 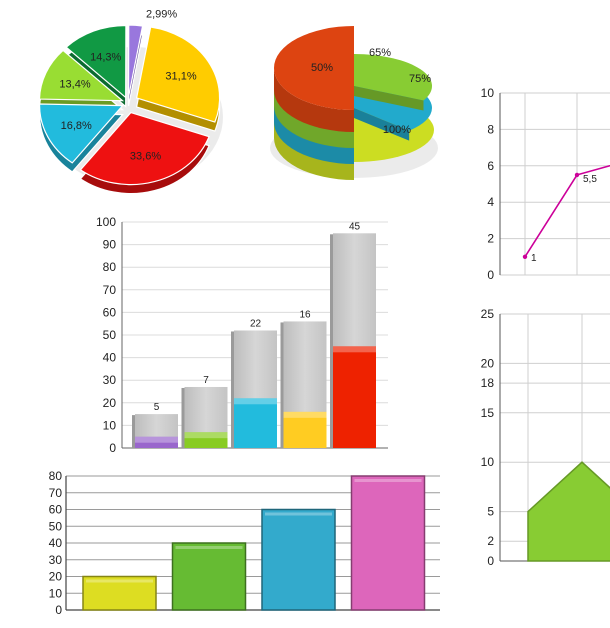 What do you see at coordinates (110, 245) in the screenshot?
I see `overlay-ytick-label: 90` at bounding box center [110, 245].